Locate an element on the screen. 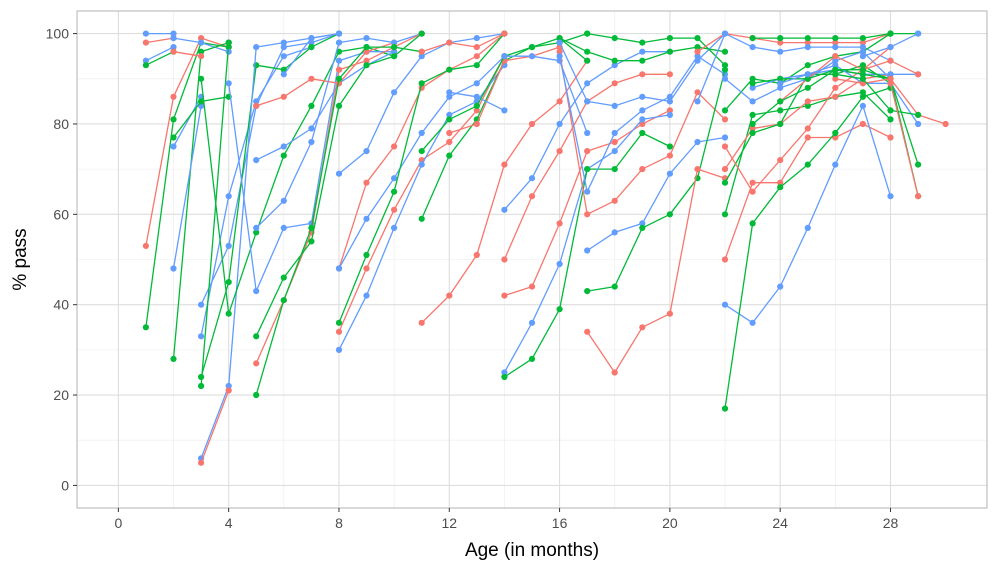  x-axis: 0 4 8 12 16 20 24 28 is located at coordinates (506, 519).